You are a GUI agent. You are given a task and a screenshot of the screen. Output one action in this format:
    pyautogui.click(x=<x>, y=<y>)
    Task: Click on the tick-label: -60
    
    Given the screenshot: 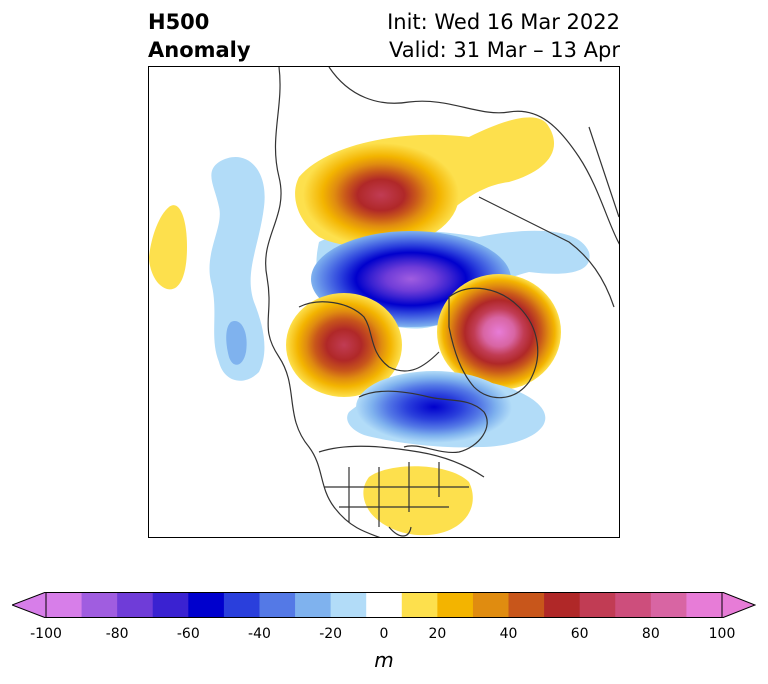 What is the action you would take?
    pyautogui.click(x=188, y=634)
    